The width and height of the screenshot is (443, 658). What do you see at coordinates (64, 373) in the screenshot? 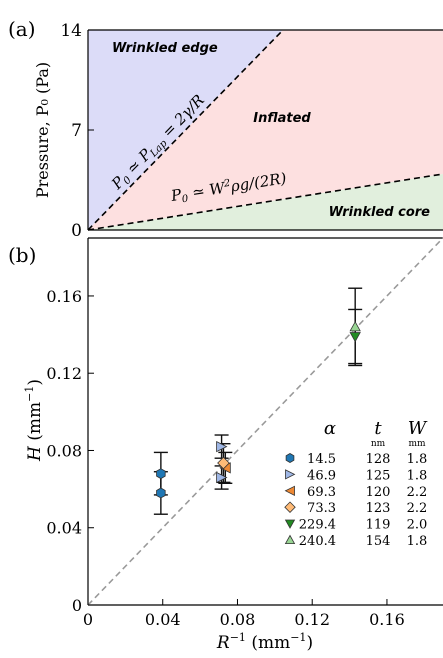
I see `panel-b-ytick-label: 0.12` at bounding box center [64, 373].